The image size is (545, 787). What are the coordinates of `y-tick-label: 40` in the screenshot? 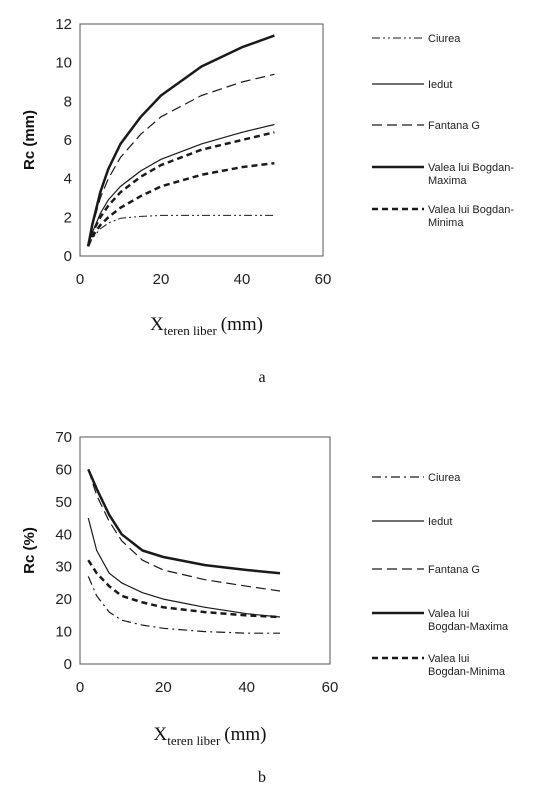 It's located at (63, 534).